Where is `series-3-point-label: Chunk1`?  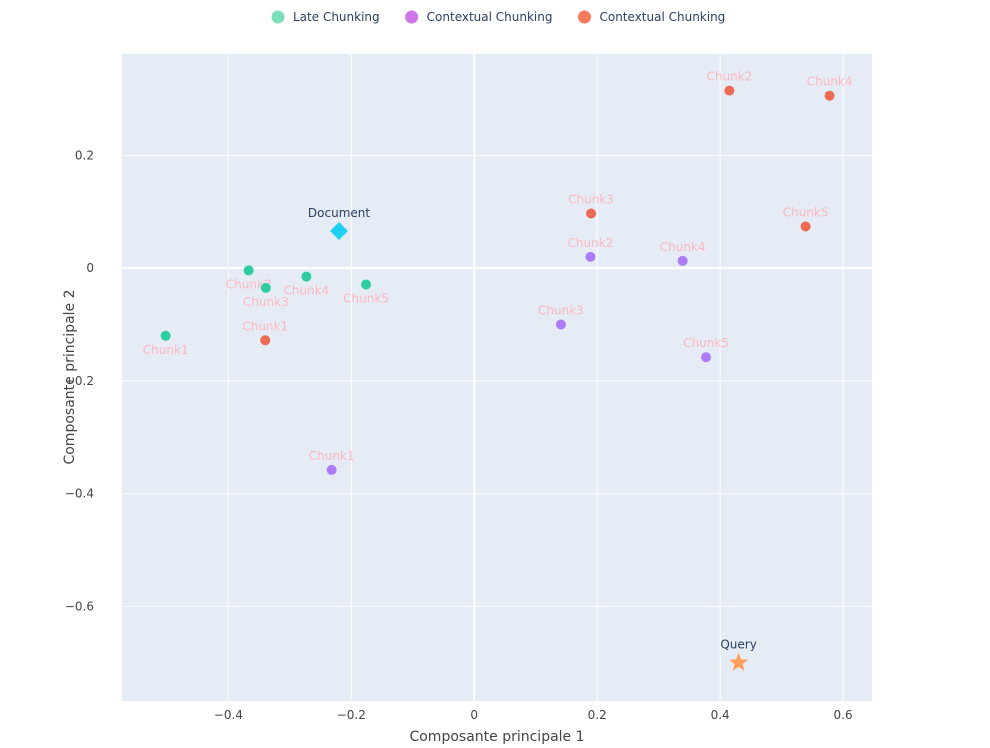 series-3-point-label: Chunk1 is located at coordinates (265, 326).